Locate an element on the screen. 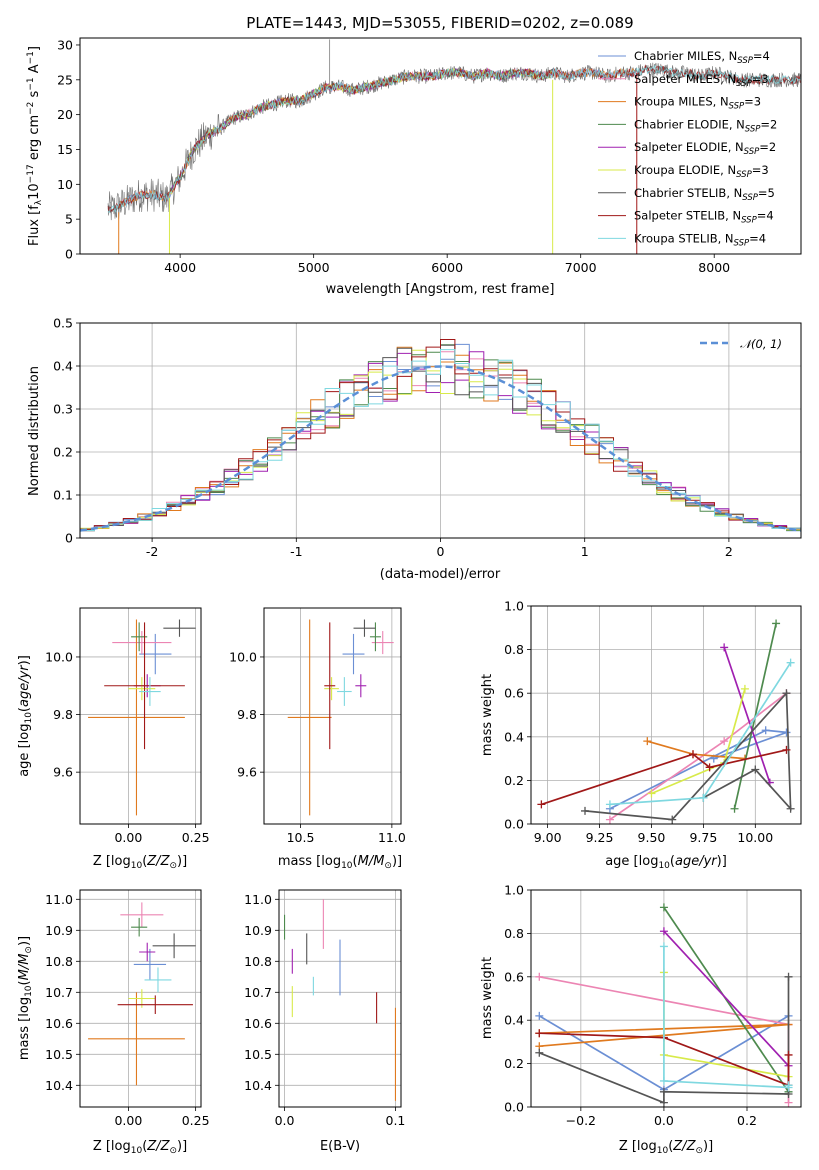 This screenshot has height=1170, width=819. legend-label-salpeter-stelib: Salpeter STELIB, NSSP=4 is located at coordinates (704, 217).